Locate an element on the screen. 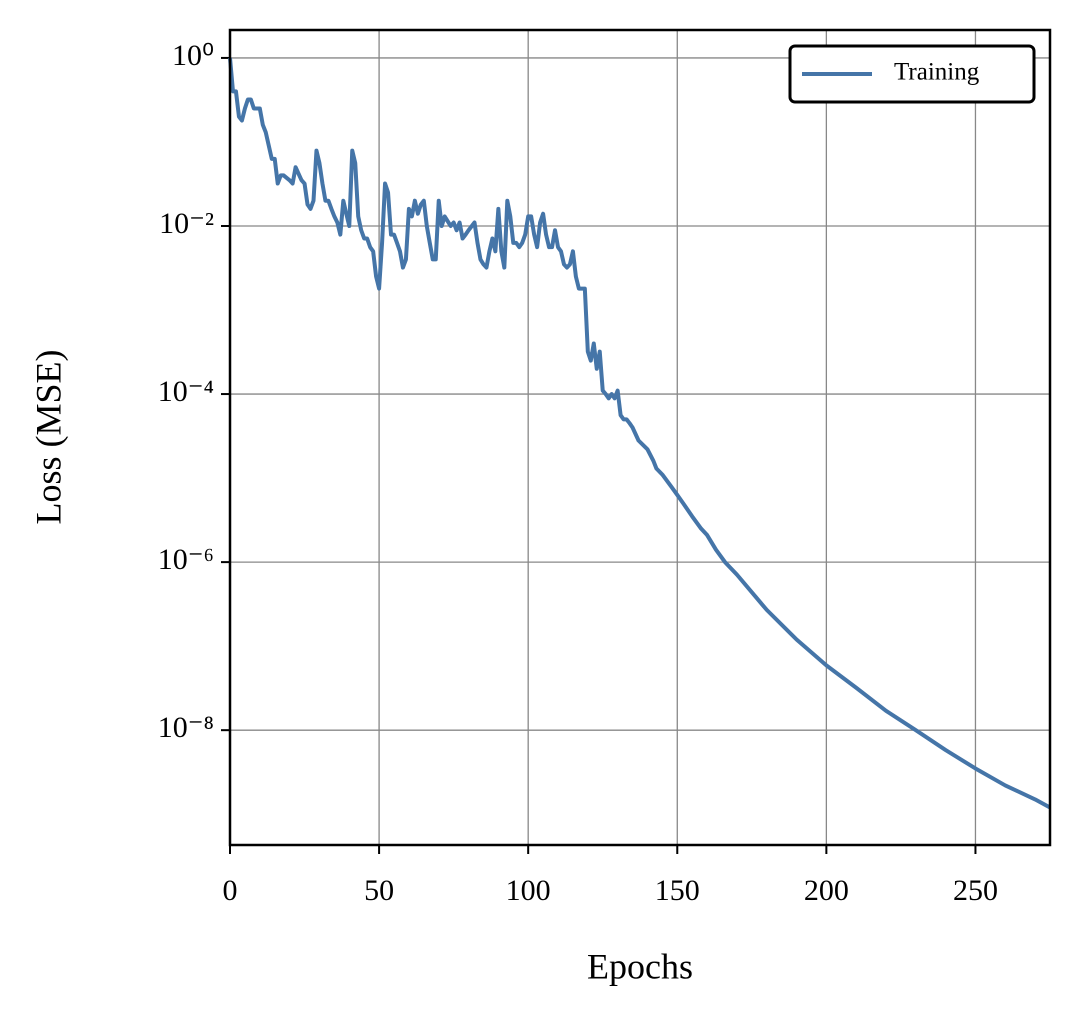 Image resolution: width=1081 pixels, height=1024 pixels. legend-label: Training is located at coordinates (937, 72).